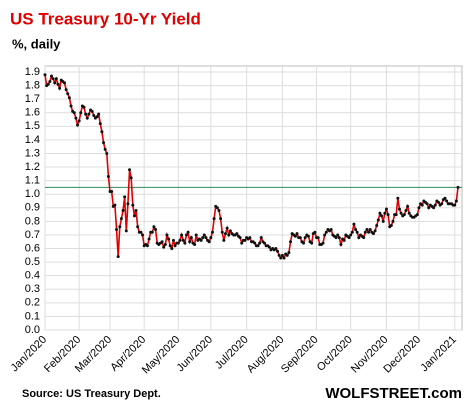 The image size is (472, 410). Describe the element at coordinates (32, 316) in the screenshot. I see `y-tick-label: 0.1` at that location.